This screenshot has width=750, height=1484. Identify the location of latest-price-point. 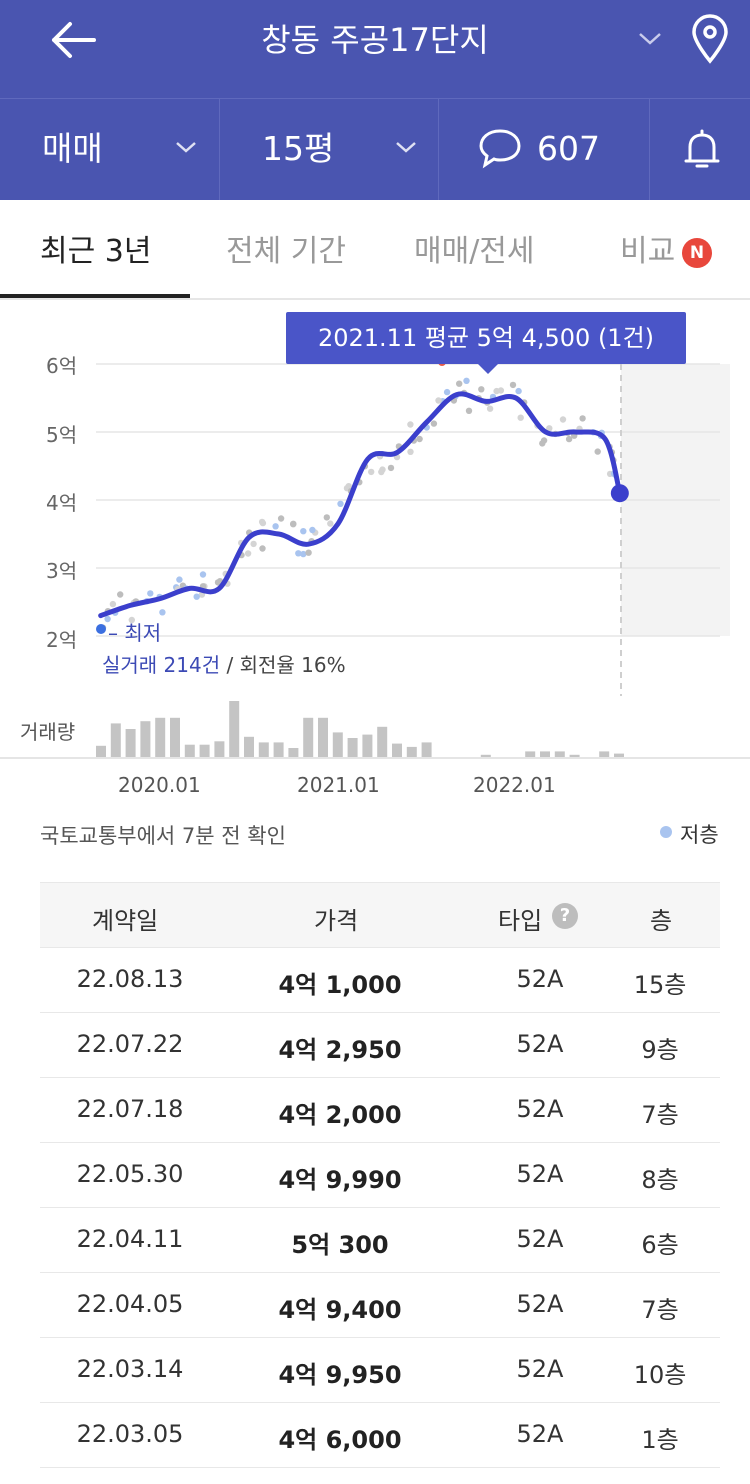
(619, 493).